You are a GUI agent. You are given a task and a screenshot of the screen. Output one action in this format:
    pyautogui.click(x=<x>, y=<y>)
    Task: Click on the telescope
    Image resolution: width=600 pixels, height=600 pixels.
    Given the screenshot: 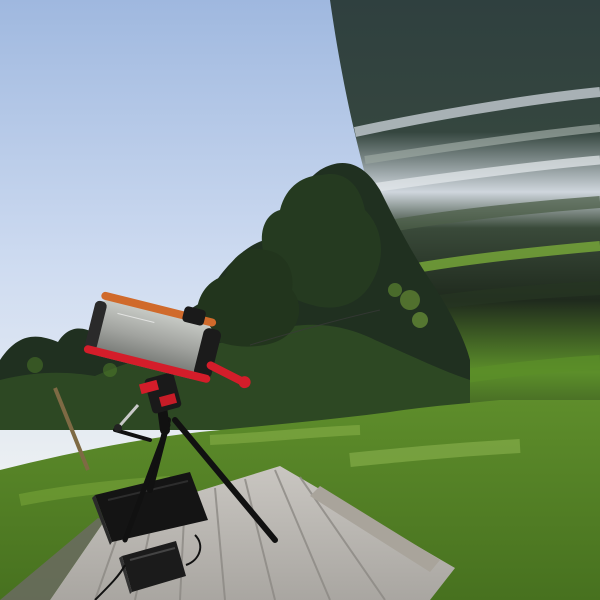 What is the action you would take?
    pyautogui.click(x=167, y=340)
    